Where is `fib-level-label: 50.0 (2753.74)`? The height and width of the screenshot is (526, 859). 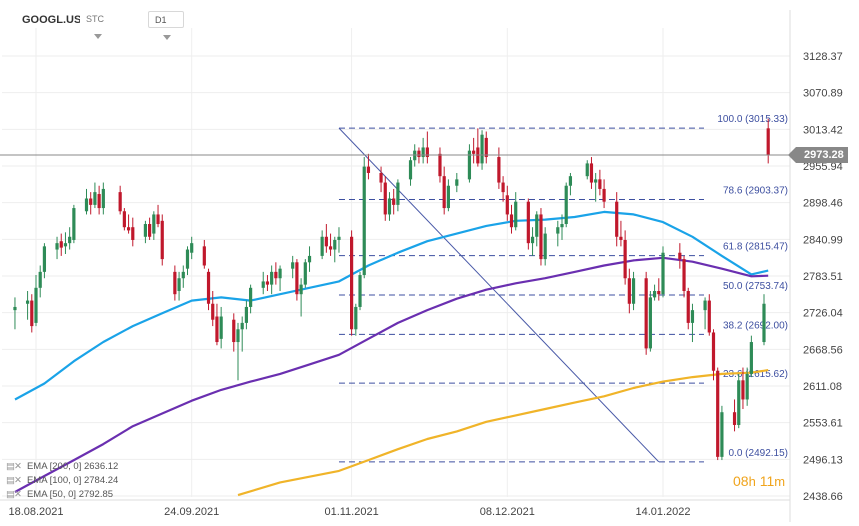 fib-level-label: 50.0 (2753.74) is located at coordinates (755, 286).